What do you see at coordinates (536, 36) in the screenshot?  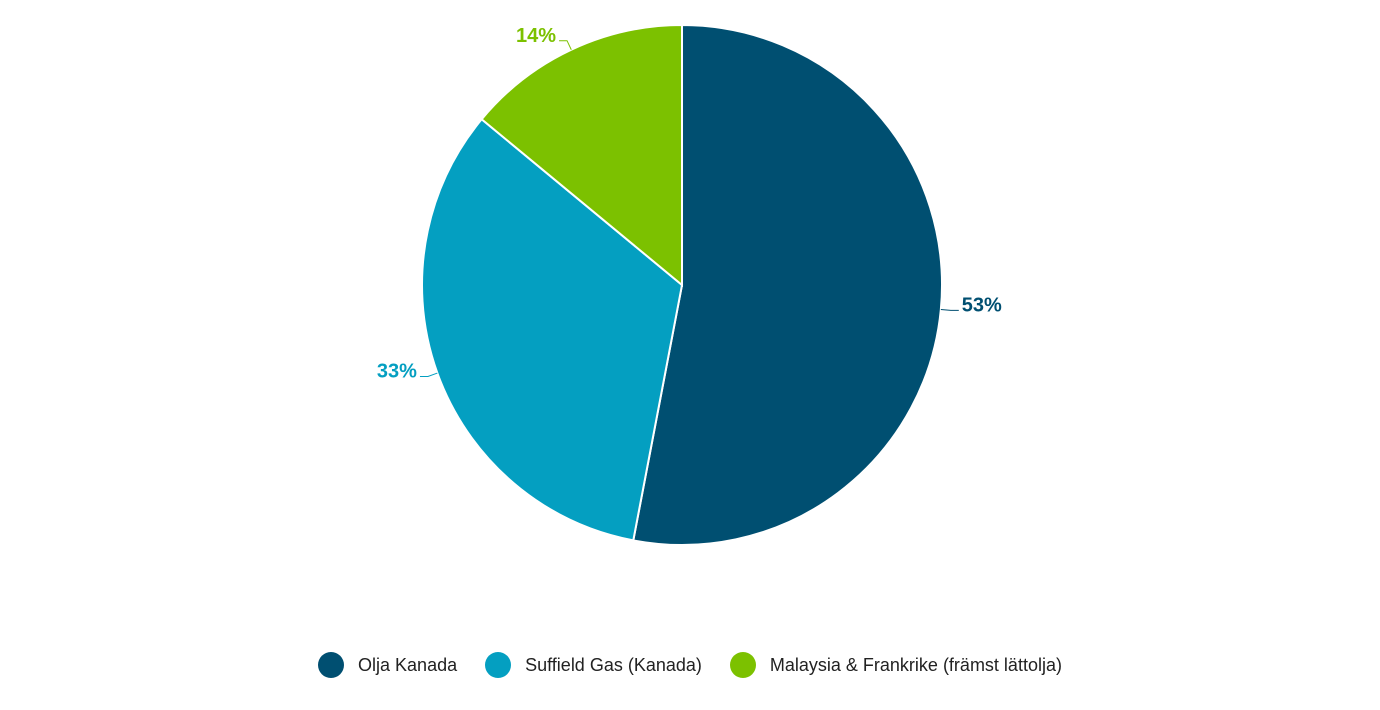 I see `data-label: 14%` at bounding box center [536, 36].